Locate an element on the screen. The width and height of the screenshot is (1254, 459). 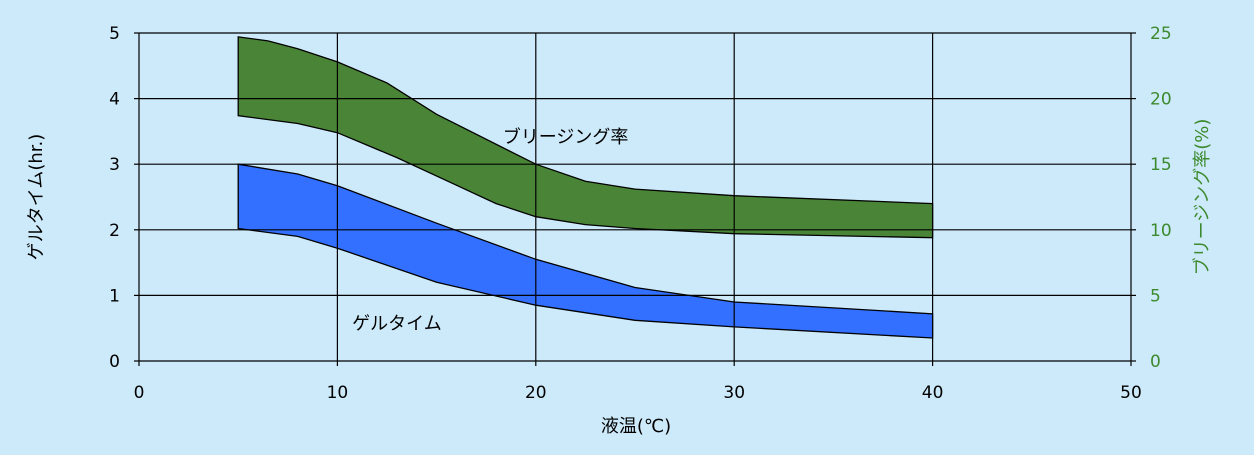
y-left-tick-label: 5 is located at coordinates (114, 34).